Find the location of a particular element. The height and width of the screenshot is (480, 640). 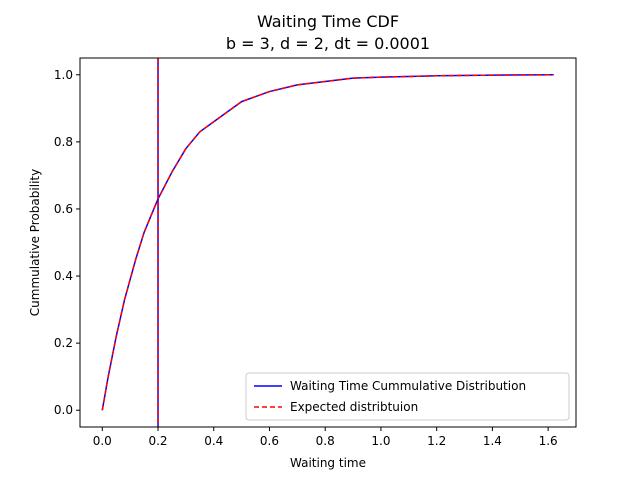

y-tick-label: 0.0 is located at coordinates (63, 410).